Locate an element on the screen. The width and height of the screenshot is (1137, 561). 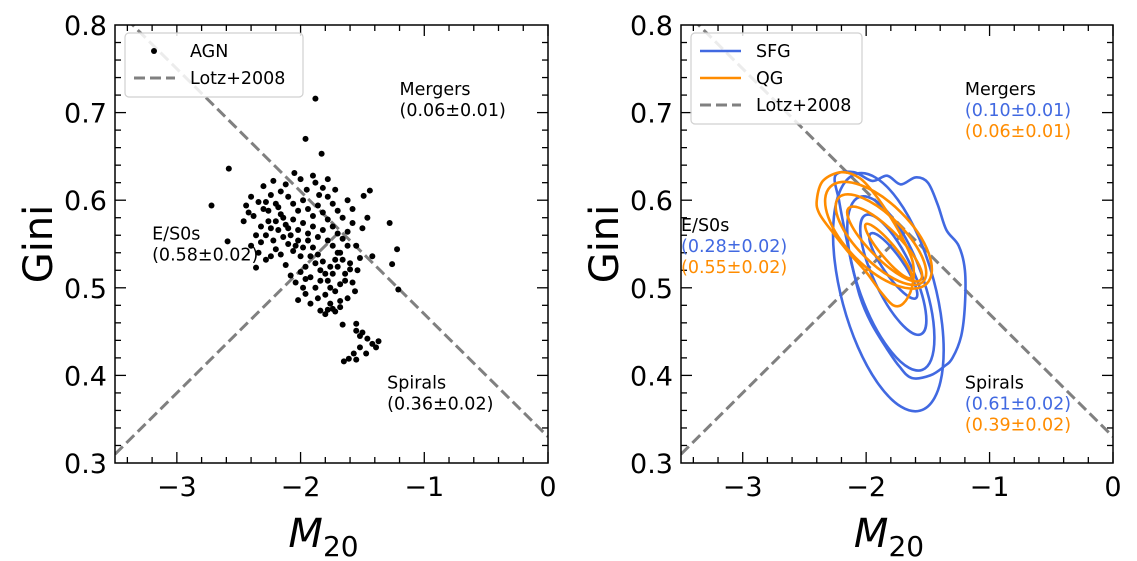
y-tick-label: 0.8 is located at coordinates (85, 26).